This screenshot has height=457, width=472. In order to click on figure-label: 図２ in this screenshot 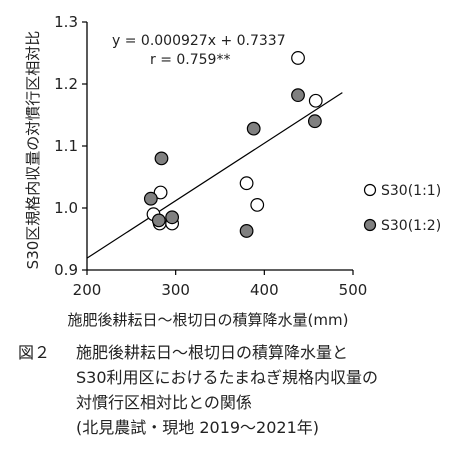, I will do `click(34, 352)`.